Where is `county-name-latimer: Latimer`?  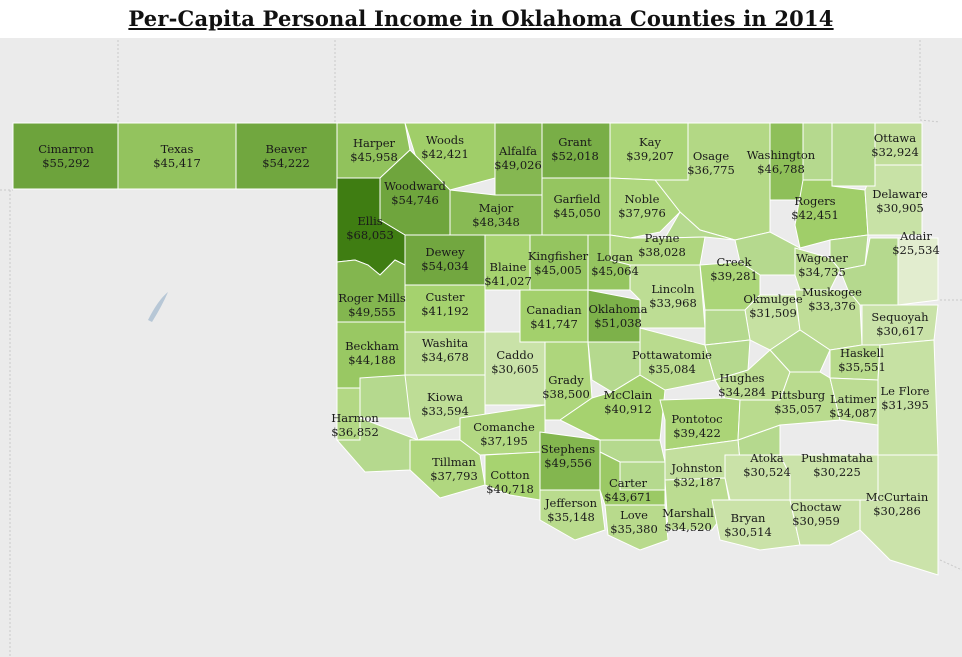
county-name-latimer: Latimer is located at coordinates (853, 399).